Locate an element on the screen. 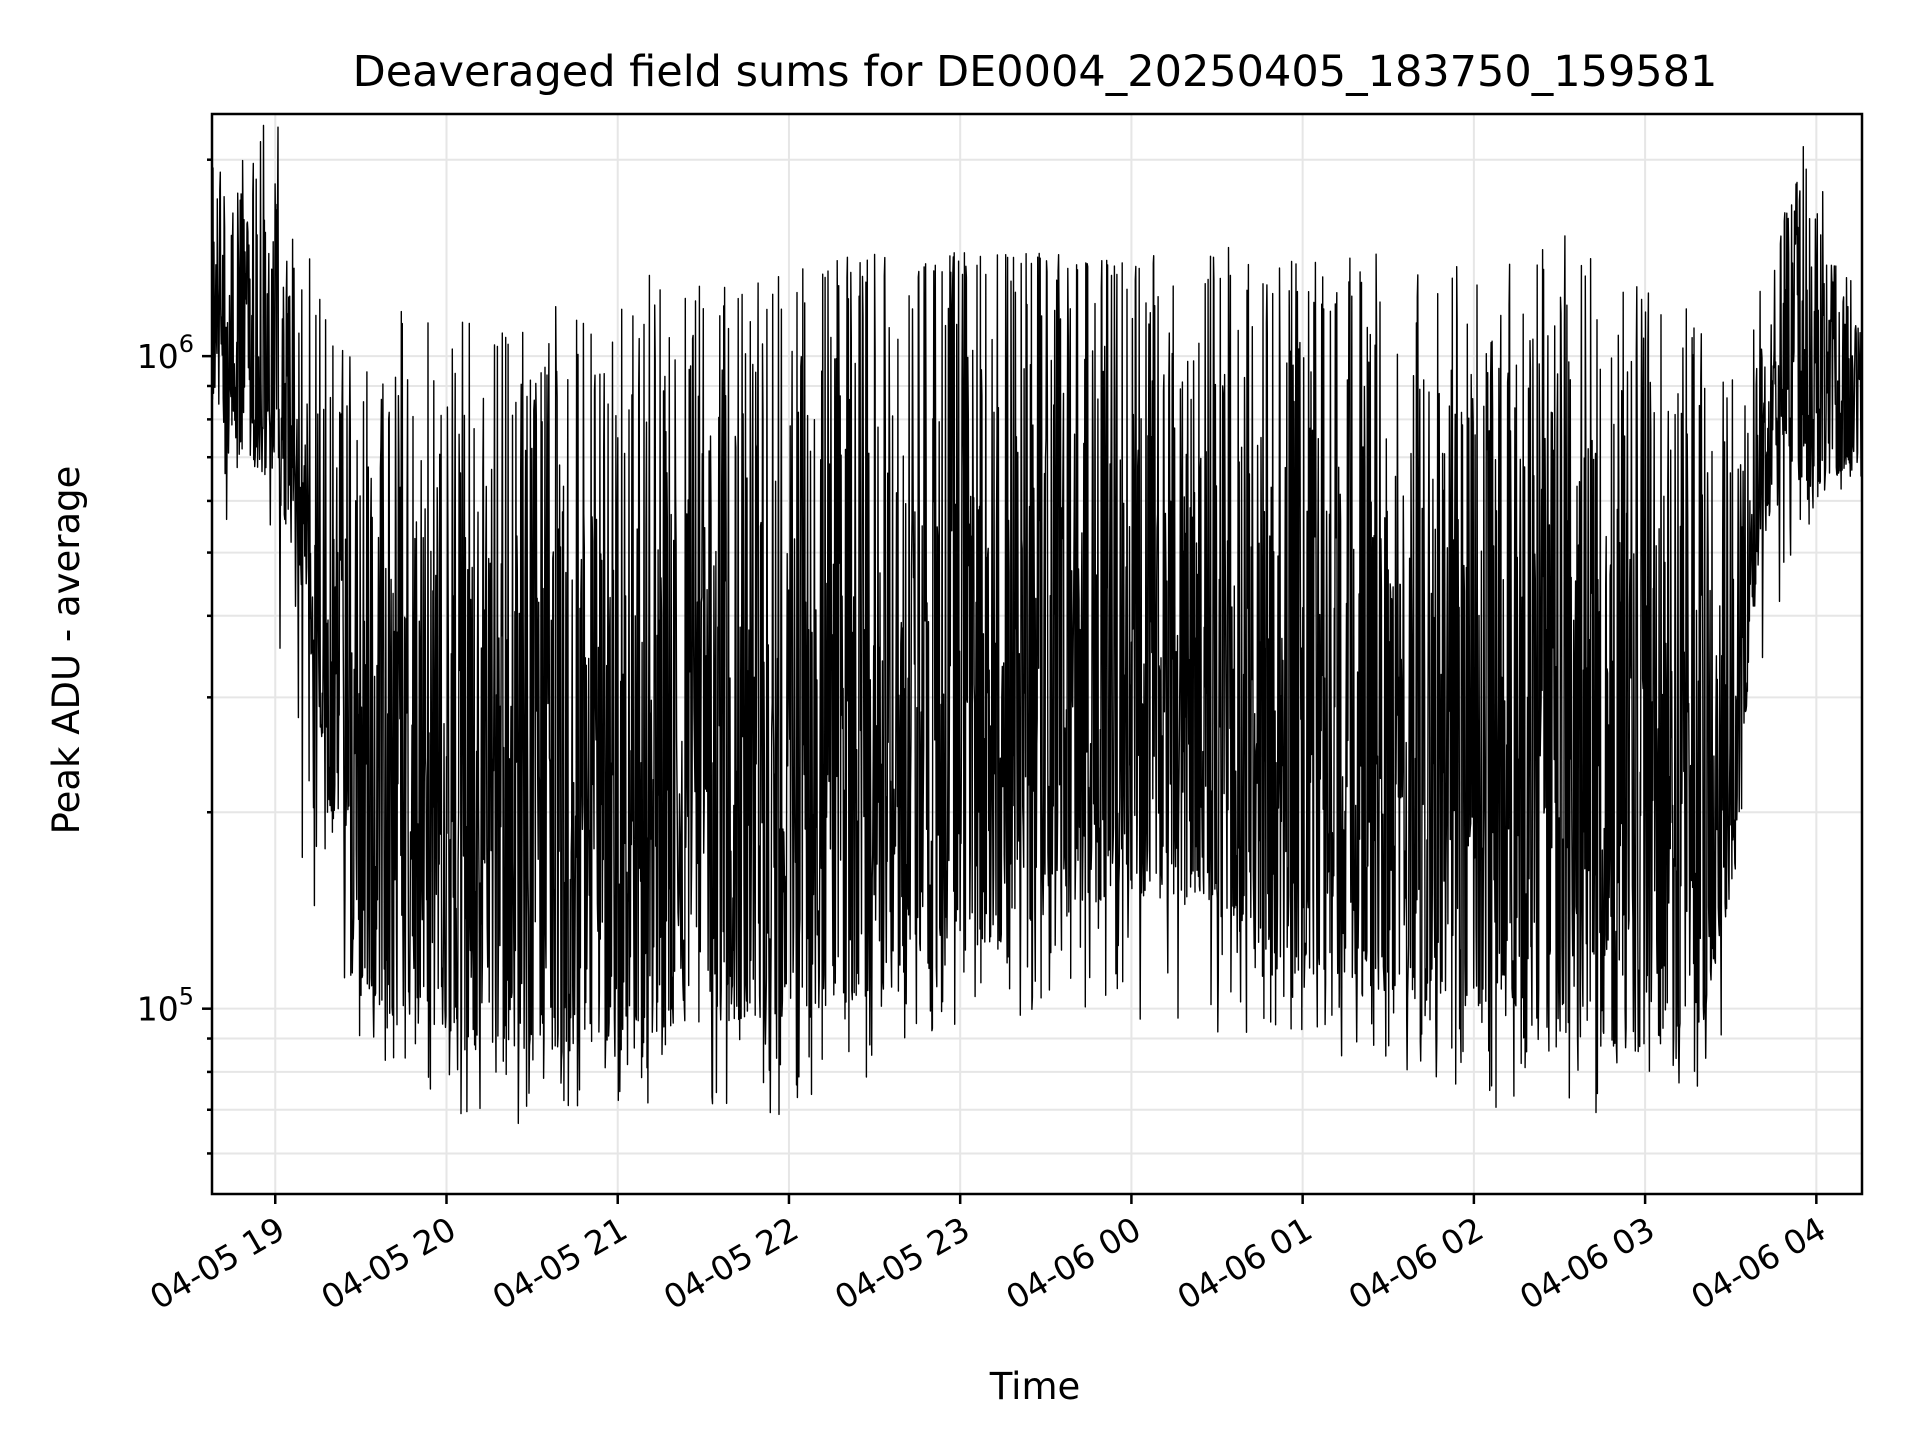 Image resolution: width=1920 pixels, height=1440 pixels. x-tick-label: 04-05 19 is located at coordinates (217, 1263).